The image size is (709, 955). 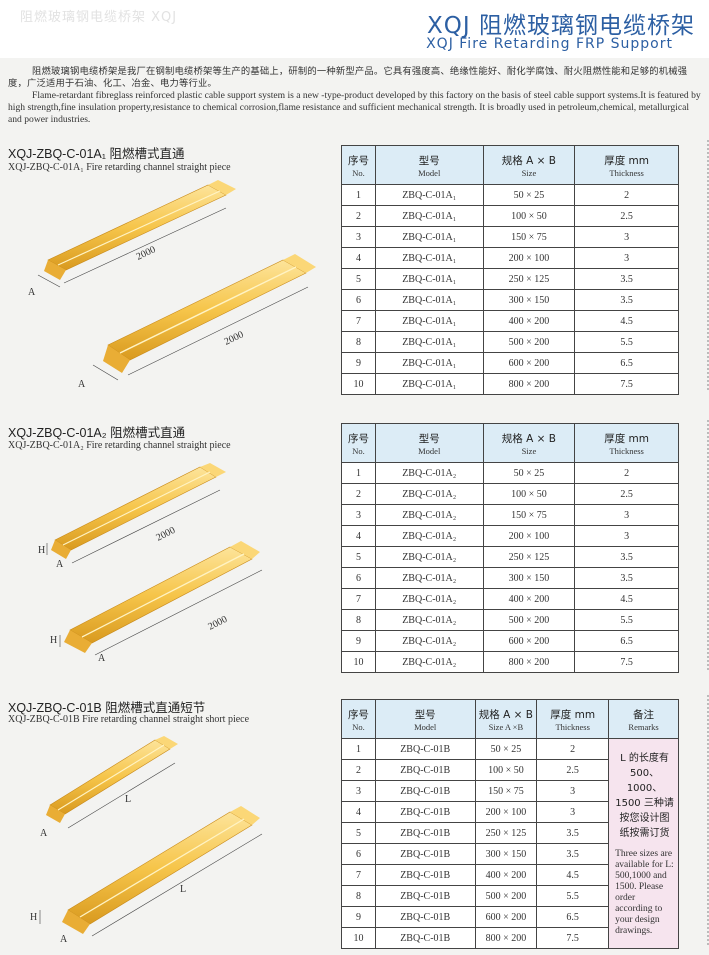 I want to click on table-row: 7 ZBQ-C-01A₂ 400 × 200 4.5, so click(x=510, y=599).